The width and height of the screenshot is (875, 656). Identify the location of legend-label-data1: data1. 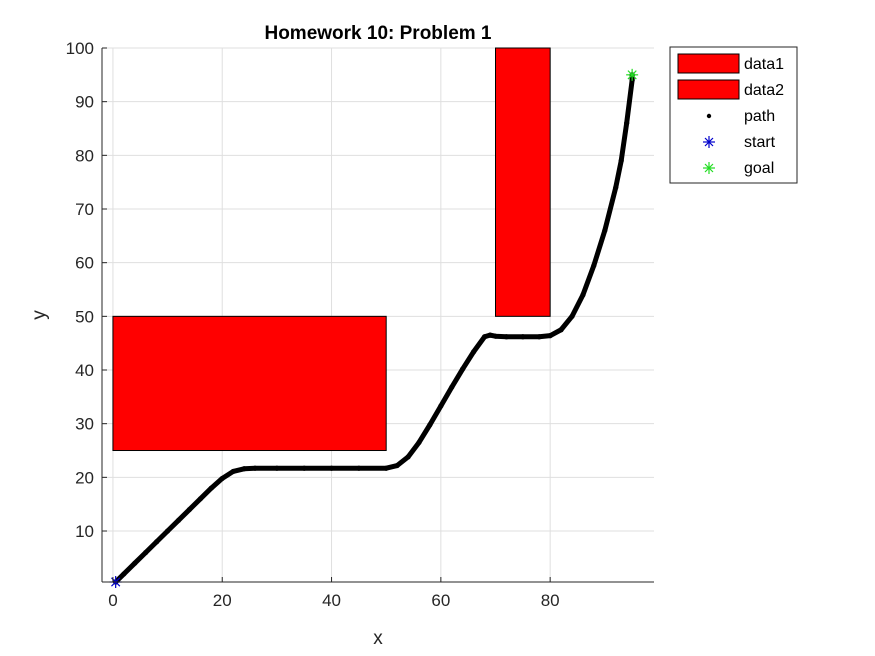
(764, 64).